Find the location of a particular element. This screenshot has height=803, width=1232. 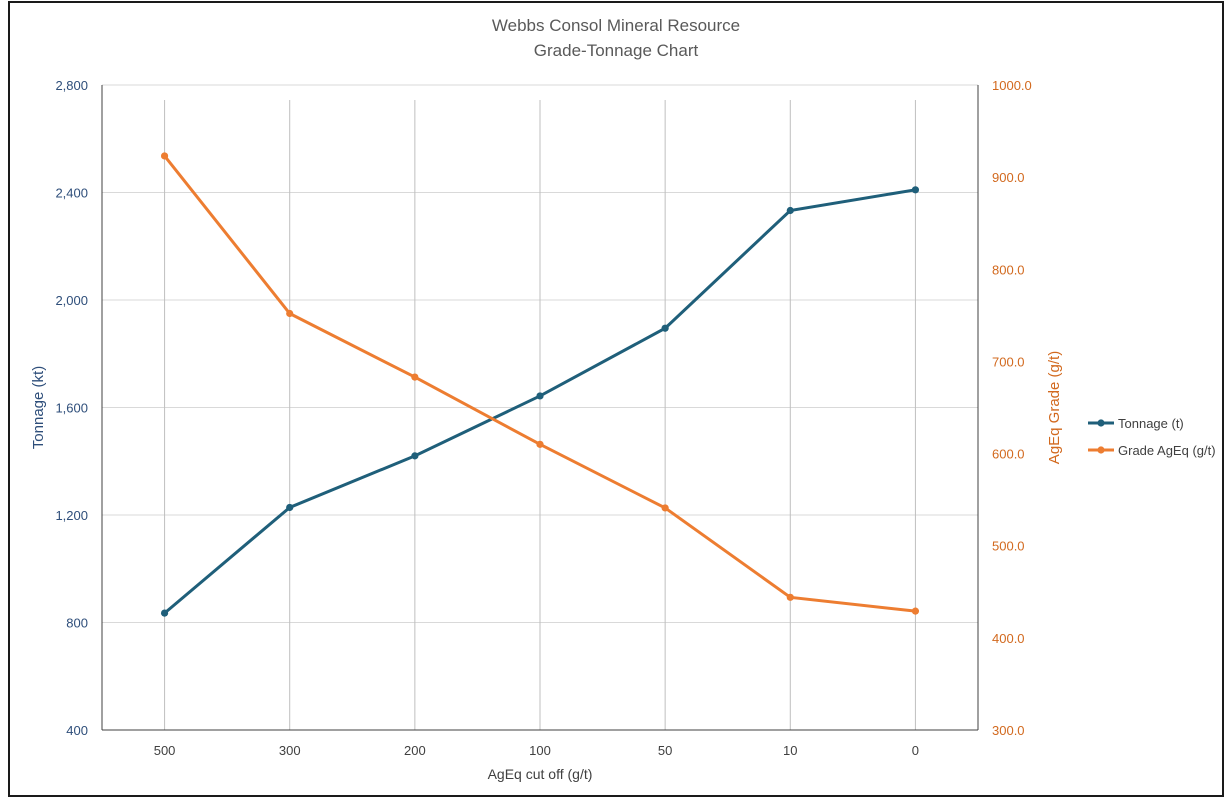

x-axis-tick-label: 100 is located at coordinates (540, 750).